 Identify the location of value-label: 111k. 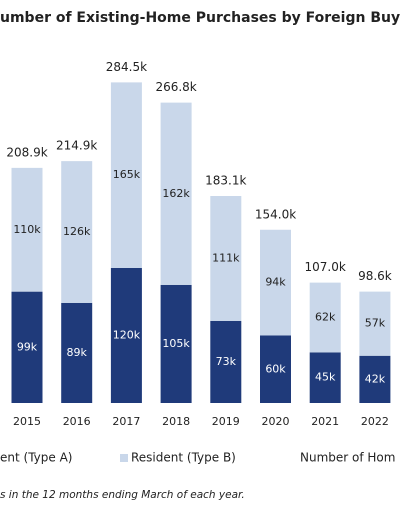
(226, 257).